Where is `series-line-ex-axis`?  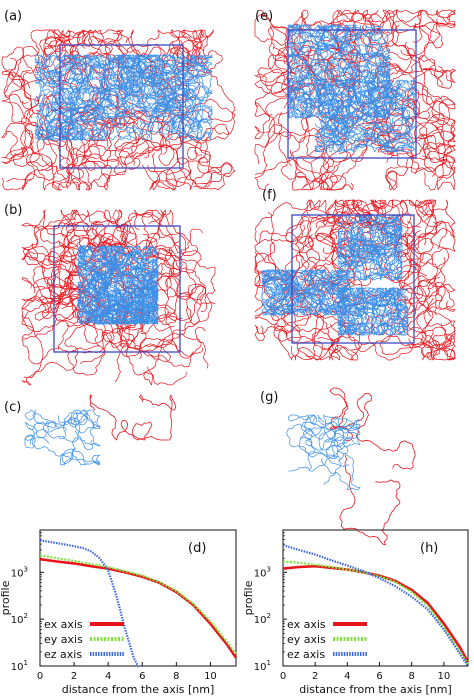
series-line-ex-axis is located at coordinates (138, 608).